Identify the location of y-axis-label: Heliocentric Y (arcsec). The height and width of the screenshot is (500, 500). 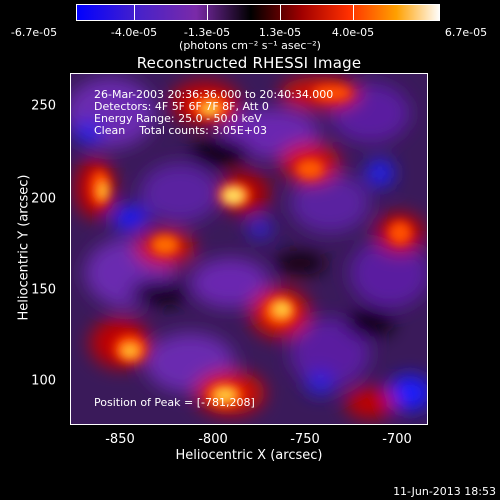
(24, 247).